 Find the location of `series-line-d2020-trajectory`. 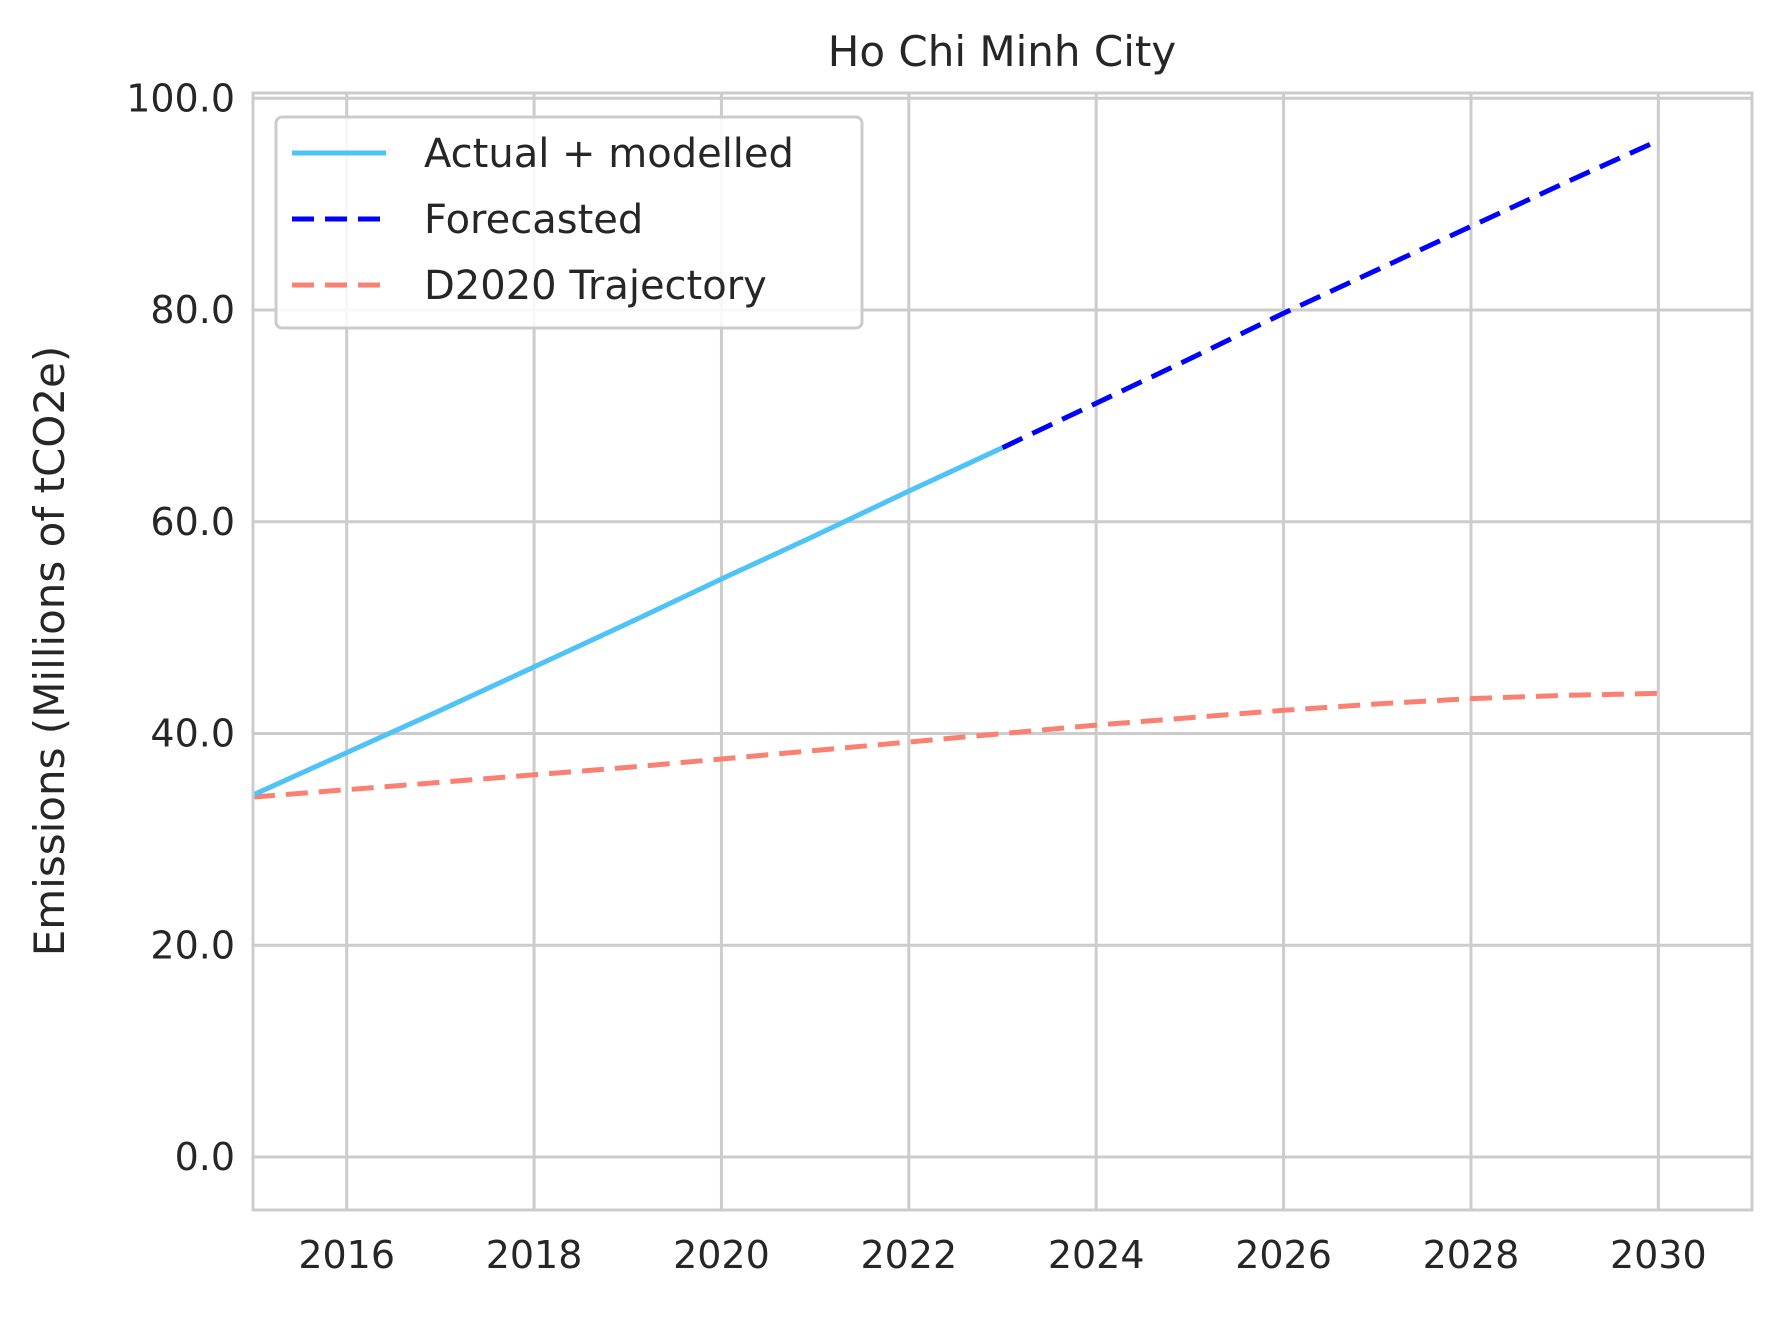

series-line-d2020-trajectory is located at coordinates (955, 745).